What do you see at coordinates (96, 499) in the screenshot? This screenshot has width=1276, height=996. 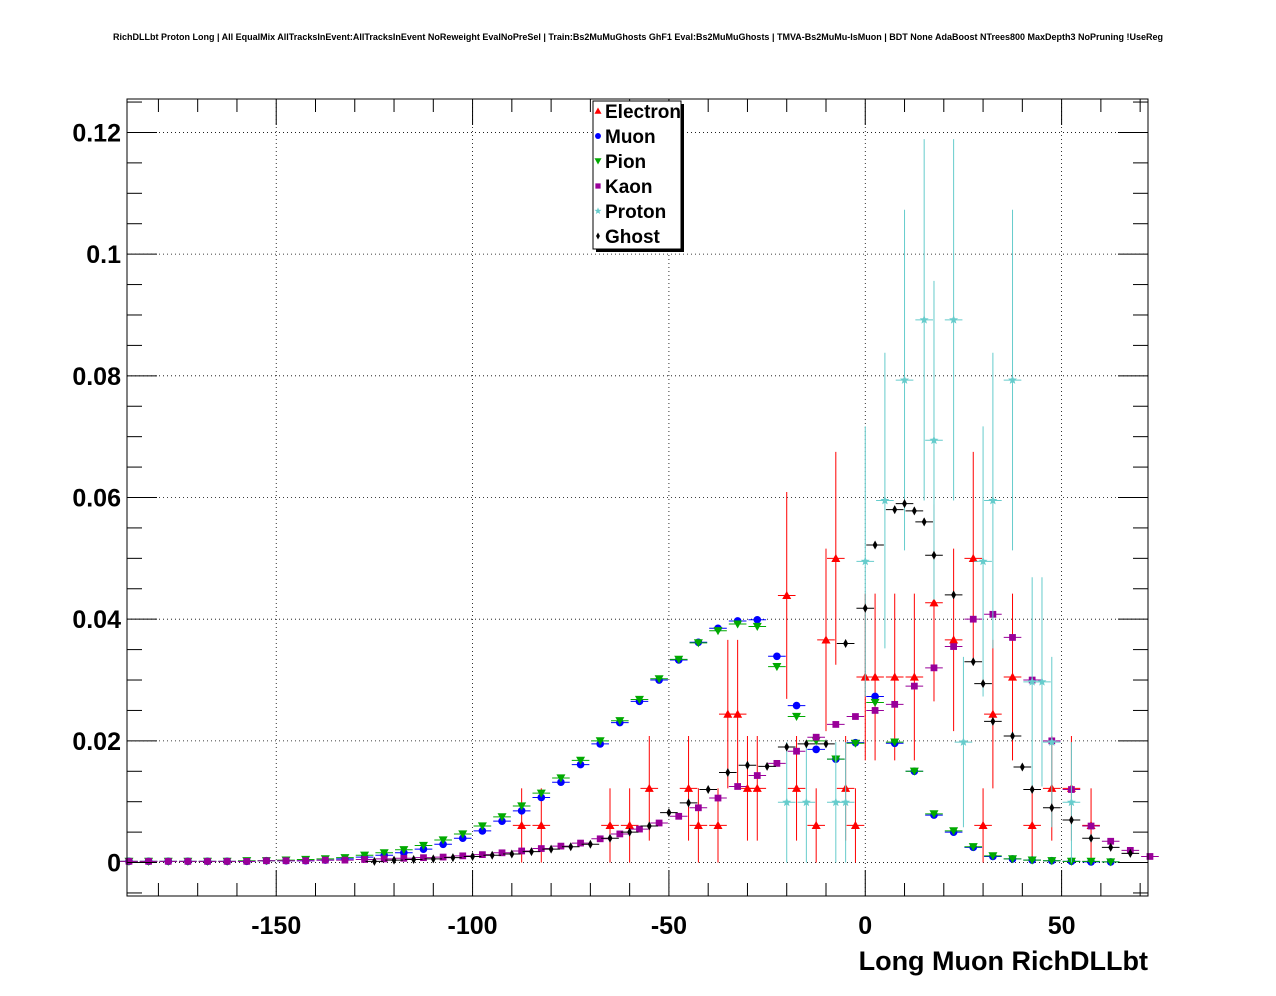 I see `y-tick-label: 0.06` at bounding box center [96, 499].